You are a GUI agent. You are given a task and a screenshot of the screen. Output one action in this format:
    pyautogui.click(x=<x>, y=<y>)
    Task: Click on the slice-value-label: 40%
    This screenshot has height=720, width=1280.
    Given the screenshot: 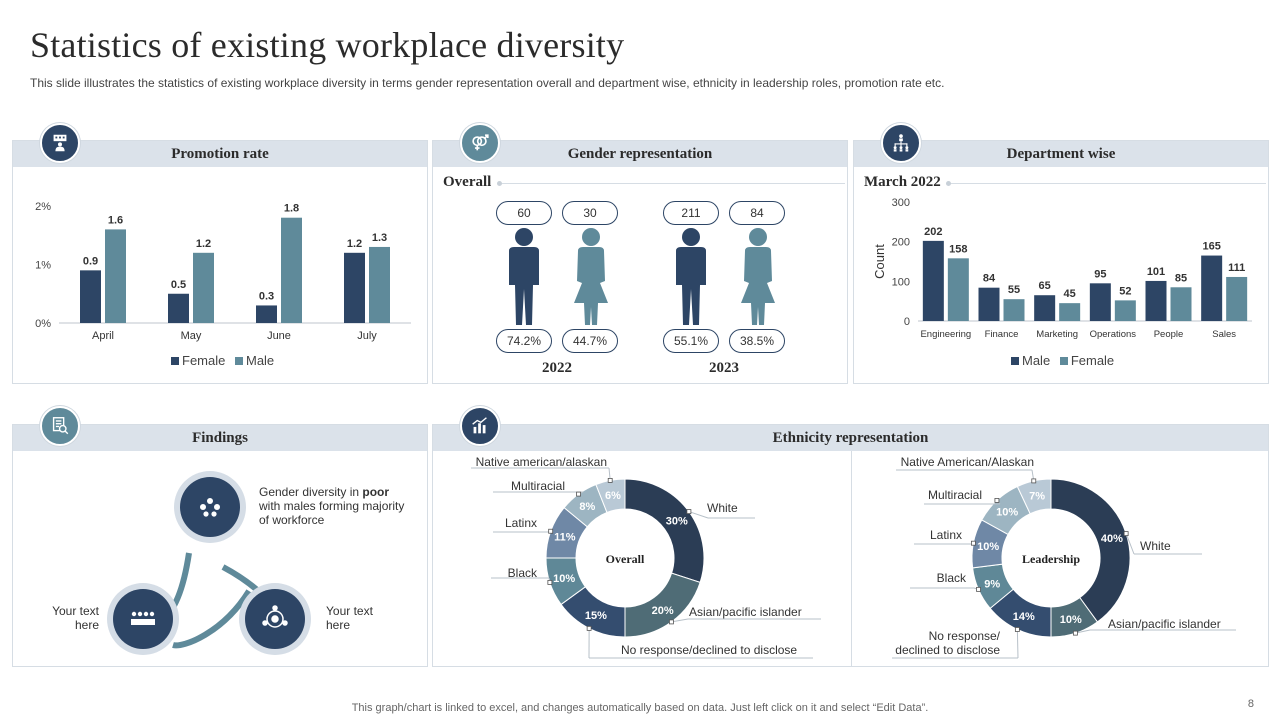 What is the action you would take?
    pyautogui.click(x=1112, y=539)
    